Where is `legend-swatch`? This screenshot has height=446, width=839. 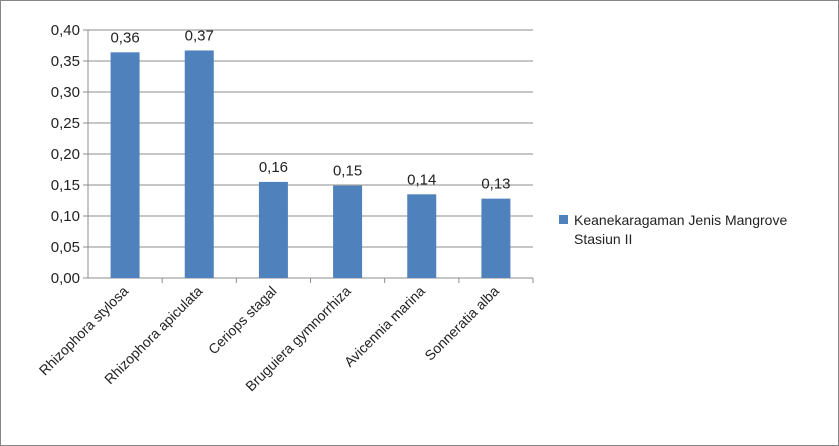
legend-swatch is located at coordinates (563, 219).